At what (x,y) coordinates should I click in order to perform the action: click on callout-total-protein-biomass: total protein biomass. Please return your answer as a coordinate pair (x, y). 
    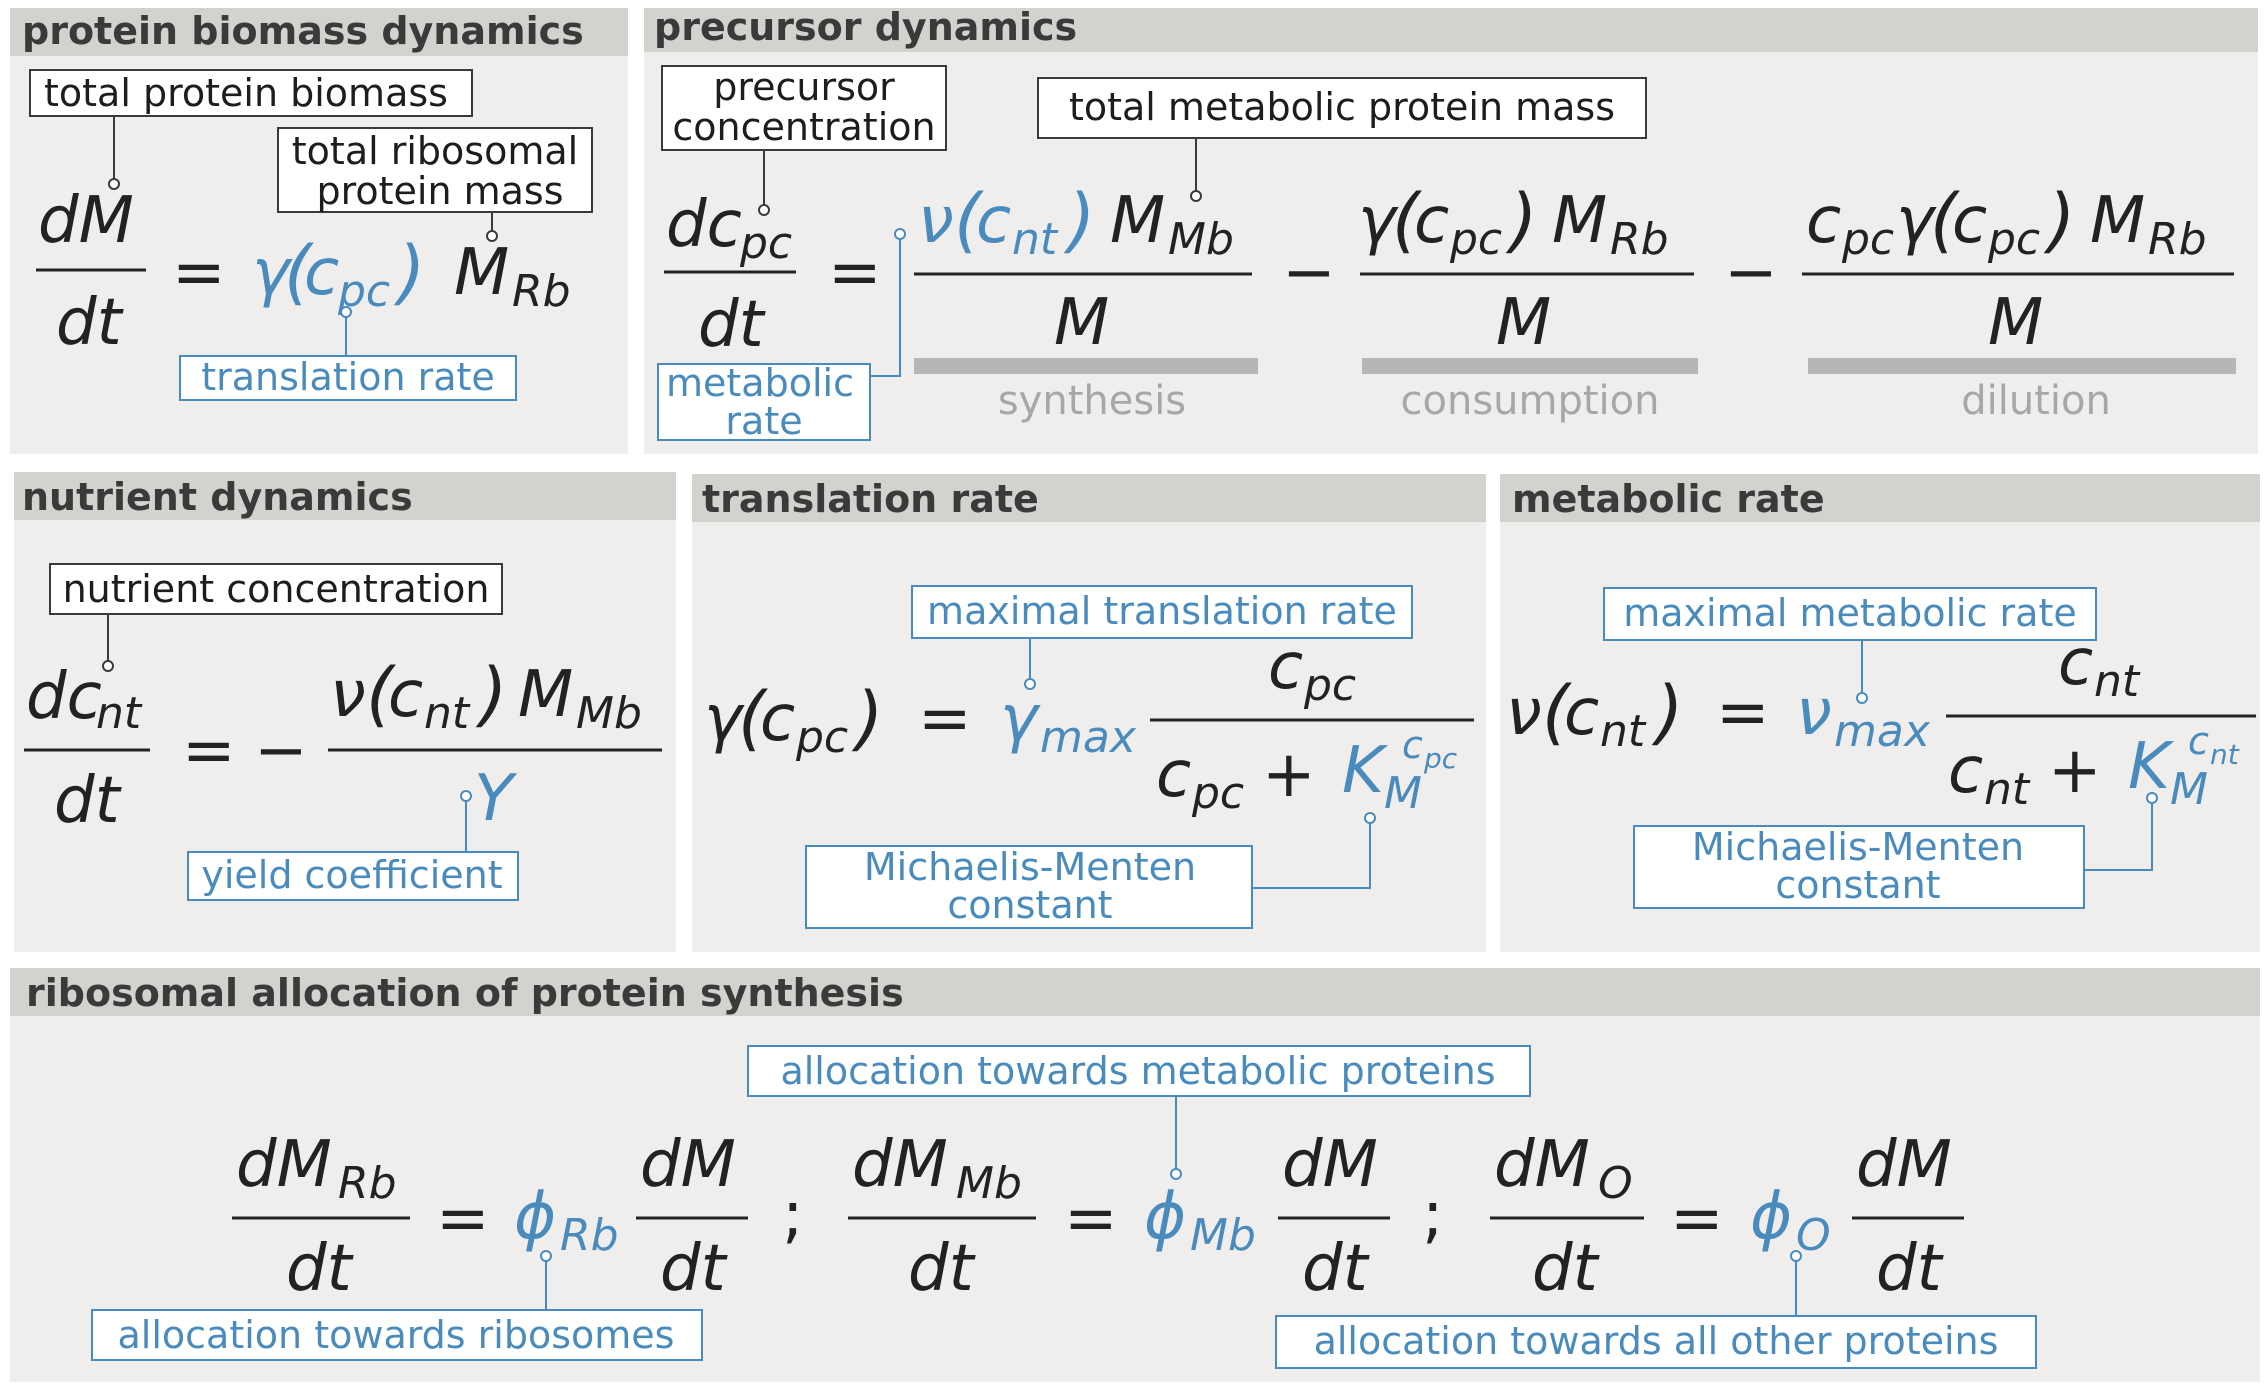
    Looking at the image, I should click on (251, 129).